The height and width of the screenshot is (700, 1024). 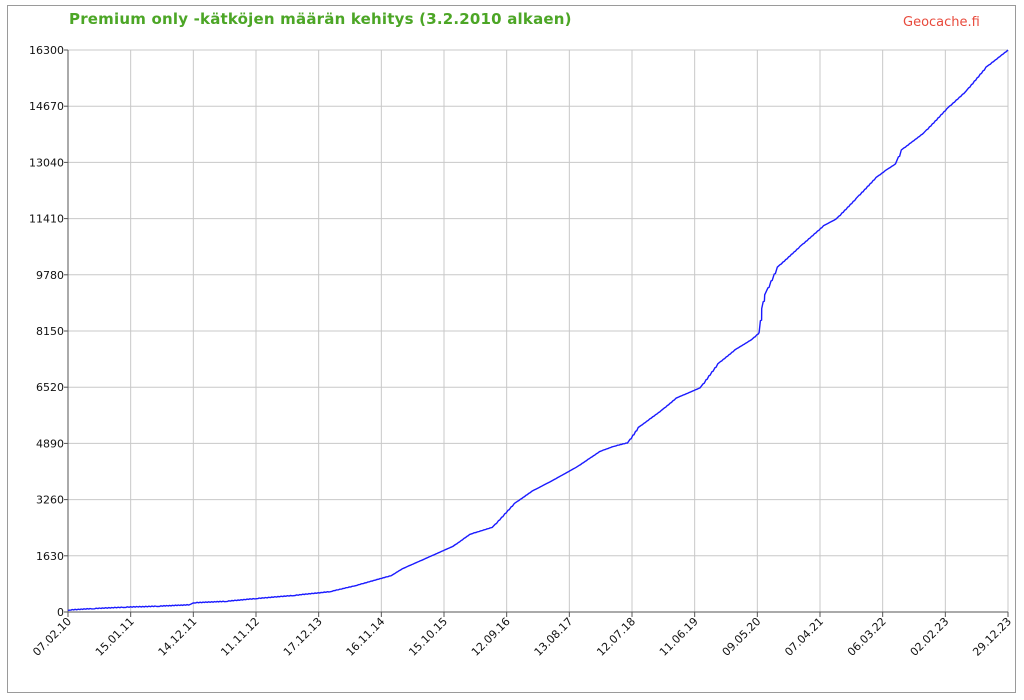 I want to click on y-tick-label: 13040, so click(x=46, y=162).